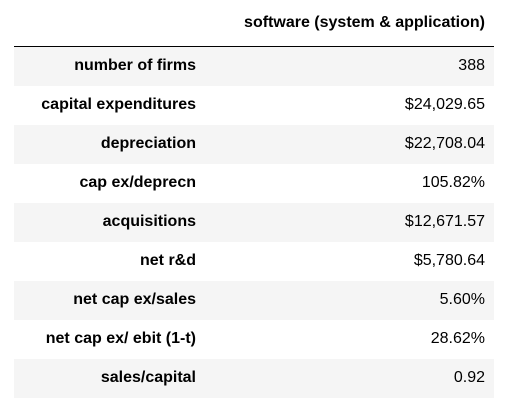  I want to click on table-row: acquisitions $12,671.57, so click(254, 222).